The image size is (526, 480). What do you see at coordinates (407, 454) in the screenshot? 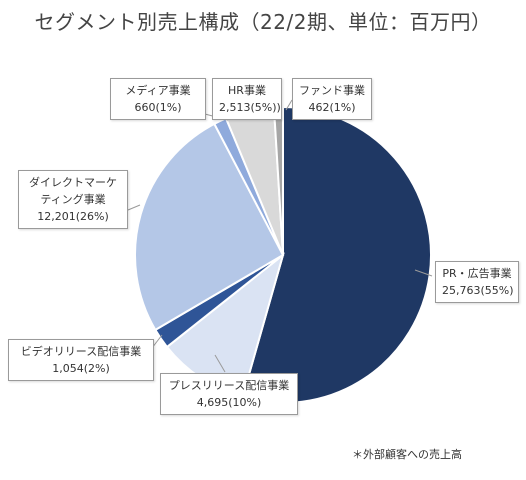
I see `footnote: ＊外部顧客への売上高` at bounding box center [407, 454].